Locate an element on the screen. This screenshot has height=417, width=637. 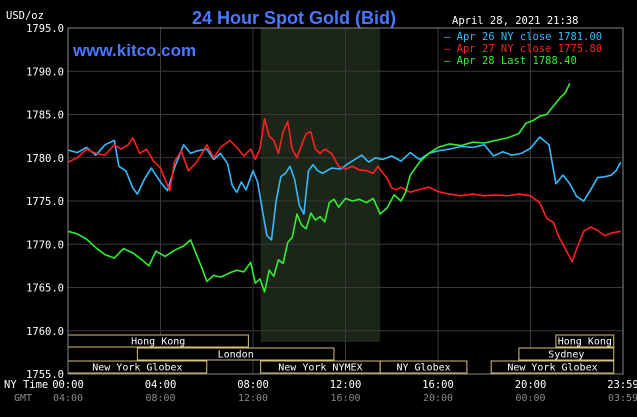
x-tick-ny-label: 00:00 is located at coordinates (68, 385).